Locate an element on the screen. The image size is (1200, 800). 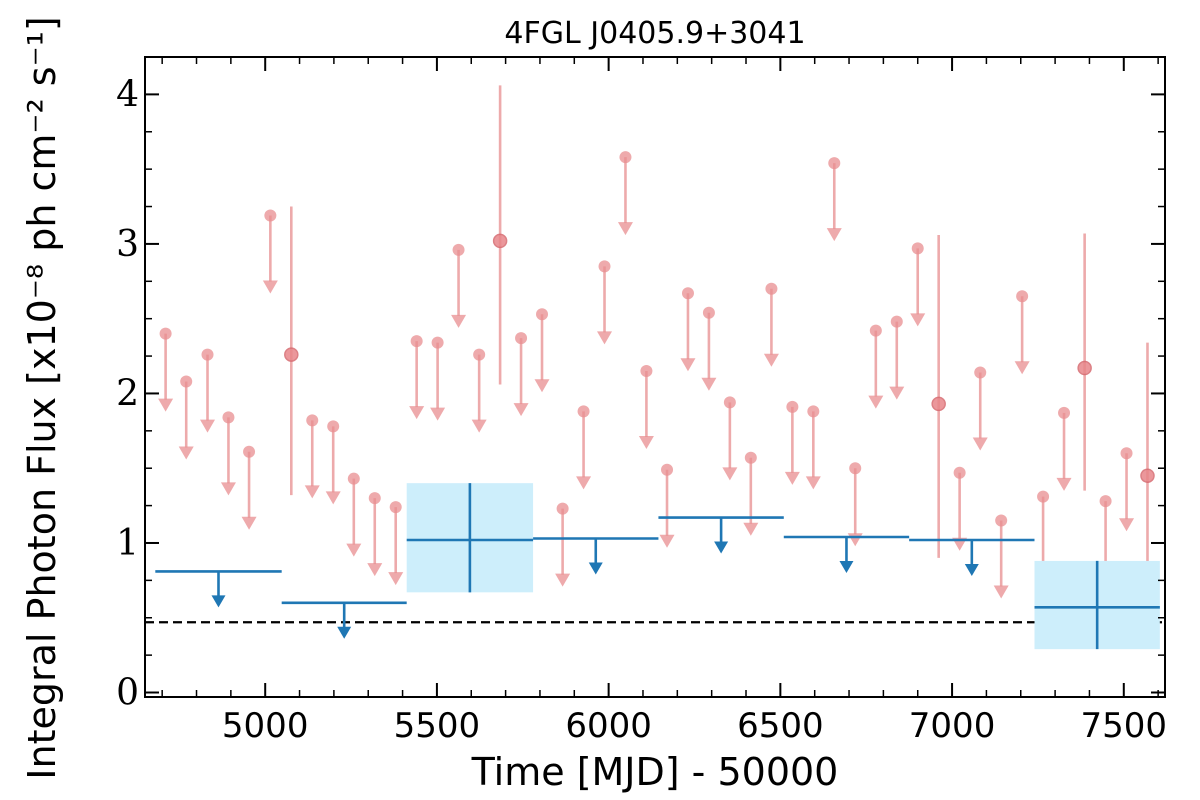
x-tick-label: 6500 is located at coordinates (780, 726).